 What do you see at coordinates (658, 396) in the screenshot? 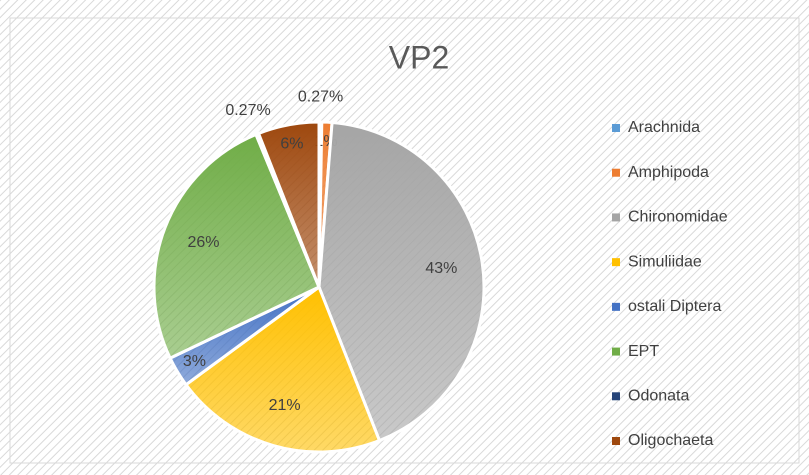
I see `legend-label: Odonata` at bounding box center [658, 396].